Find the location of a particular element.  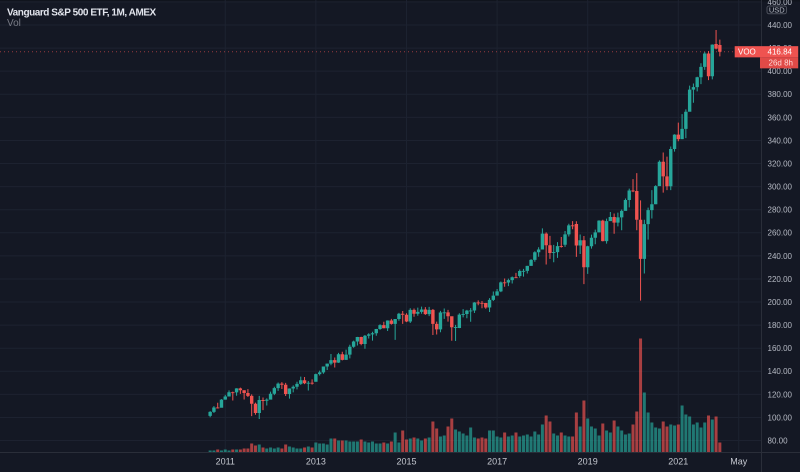

svg-text: 380.00 is located at coordinates (780, 94).